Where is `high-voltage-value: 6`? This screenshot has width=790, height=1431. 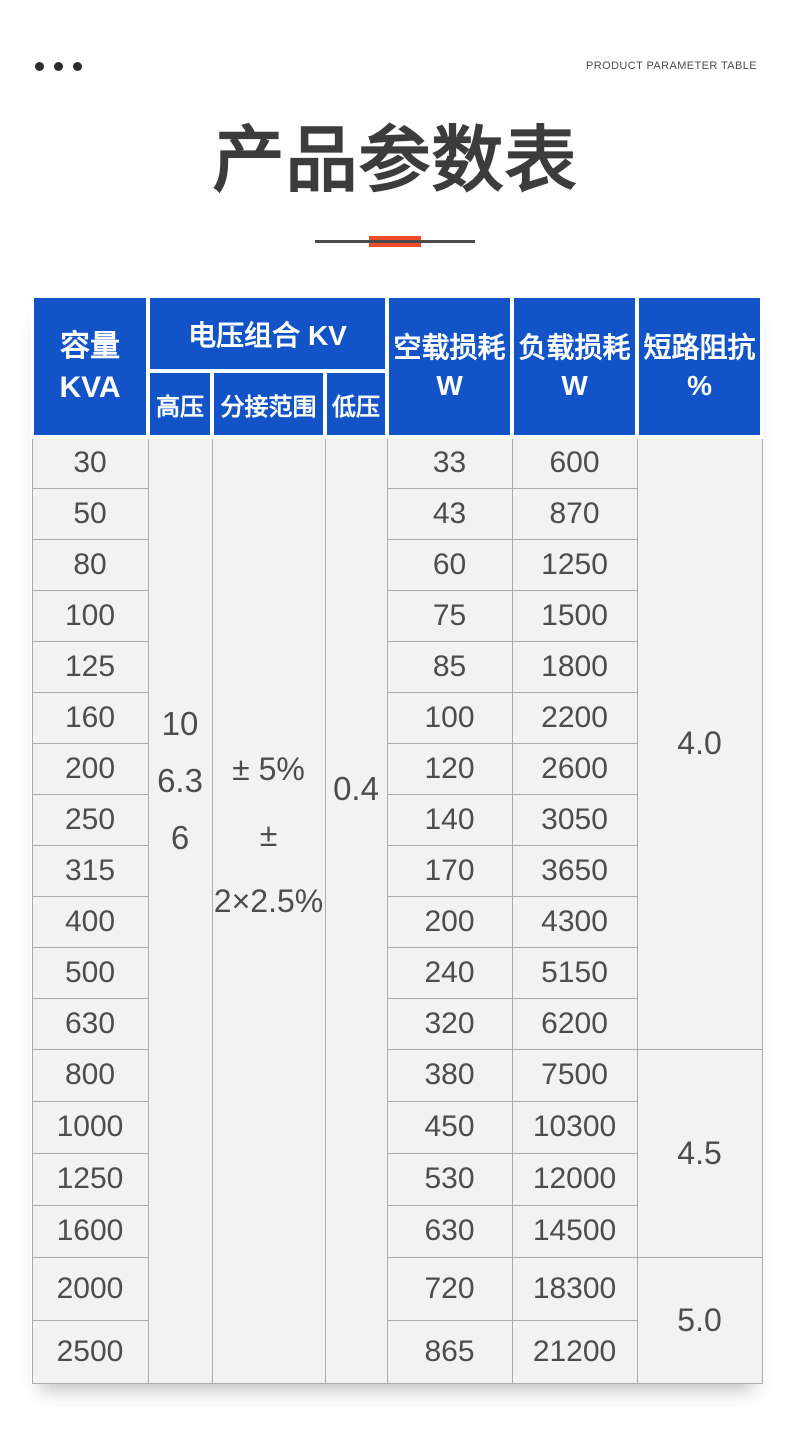 high-voltage-value: 6 is located at coordinates (180, 837).